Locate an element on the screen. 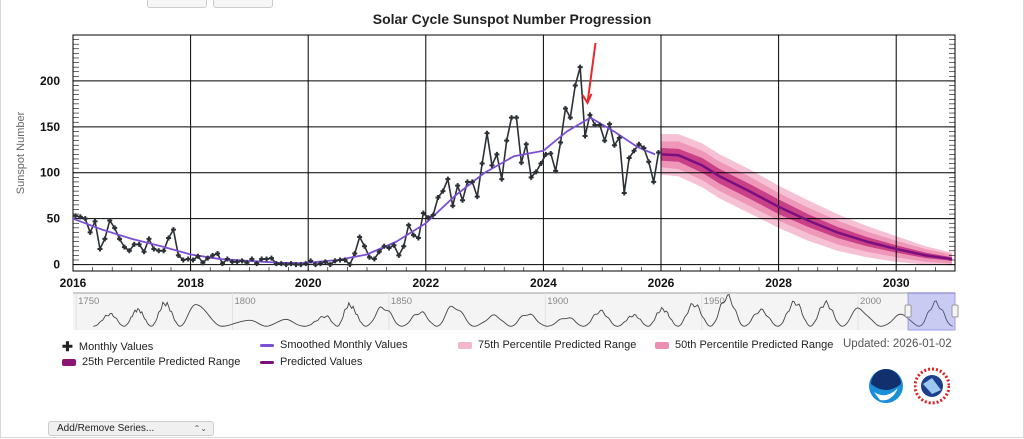 The image size is (1024, 439). updated-date: Updated: 2026-01-02 is located at coordinates (897, 344).